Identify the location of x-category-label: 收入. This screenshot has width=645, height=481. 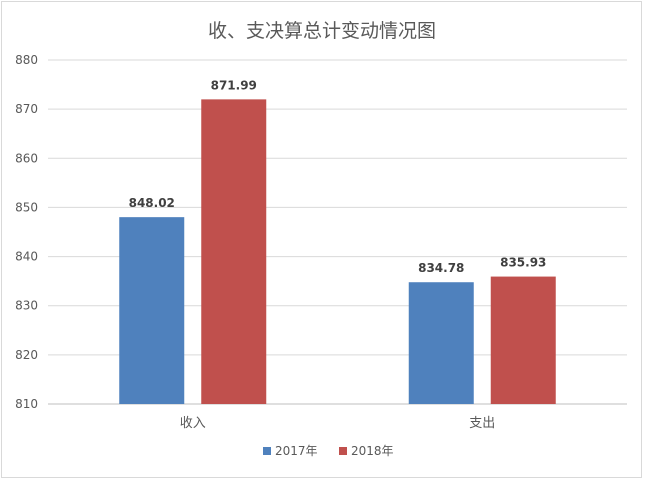
(193, 423).